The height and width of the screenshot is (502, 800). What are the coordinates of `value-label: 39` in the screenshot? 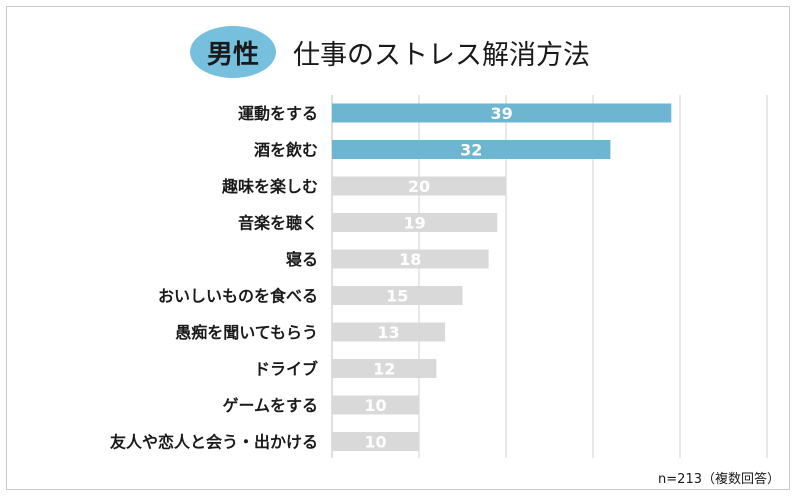 It's located at (502, 113).